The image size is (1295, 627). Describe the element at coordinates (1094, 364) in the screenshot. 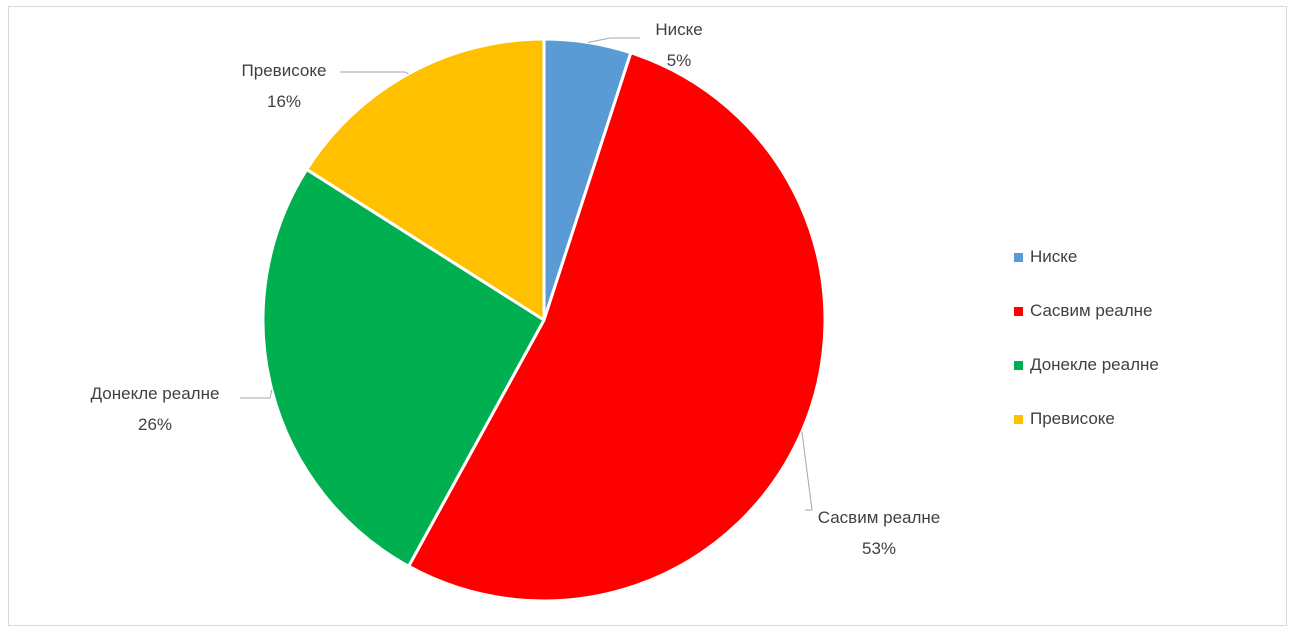

I see `legend-label-donekle-realne: Донекле реалне` at that location.